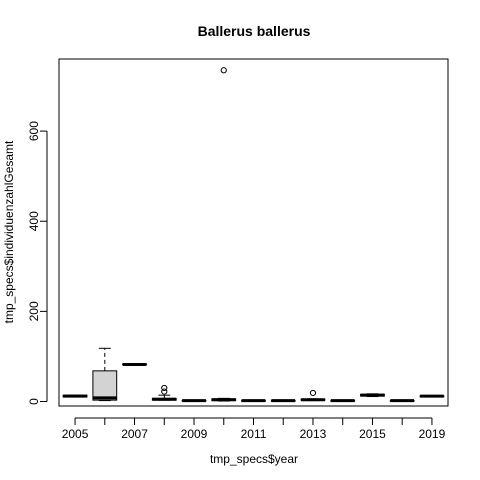 This screenshot has height=480, width=480. Describe the element at coordinates (372, 395) in the screenshot. I see `box-2015` at that location.